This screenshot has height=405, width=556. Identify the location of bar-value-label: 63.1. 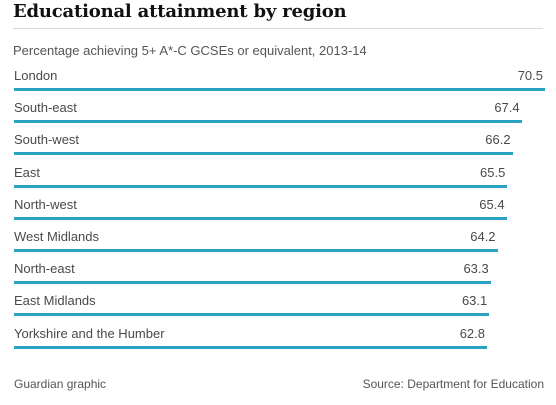
(474, 301).